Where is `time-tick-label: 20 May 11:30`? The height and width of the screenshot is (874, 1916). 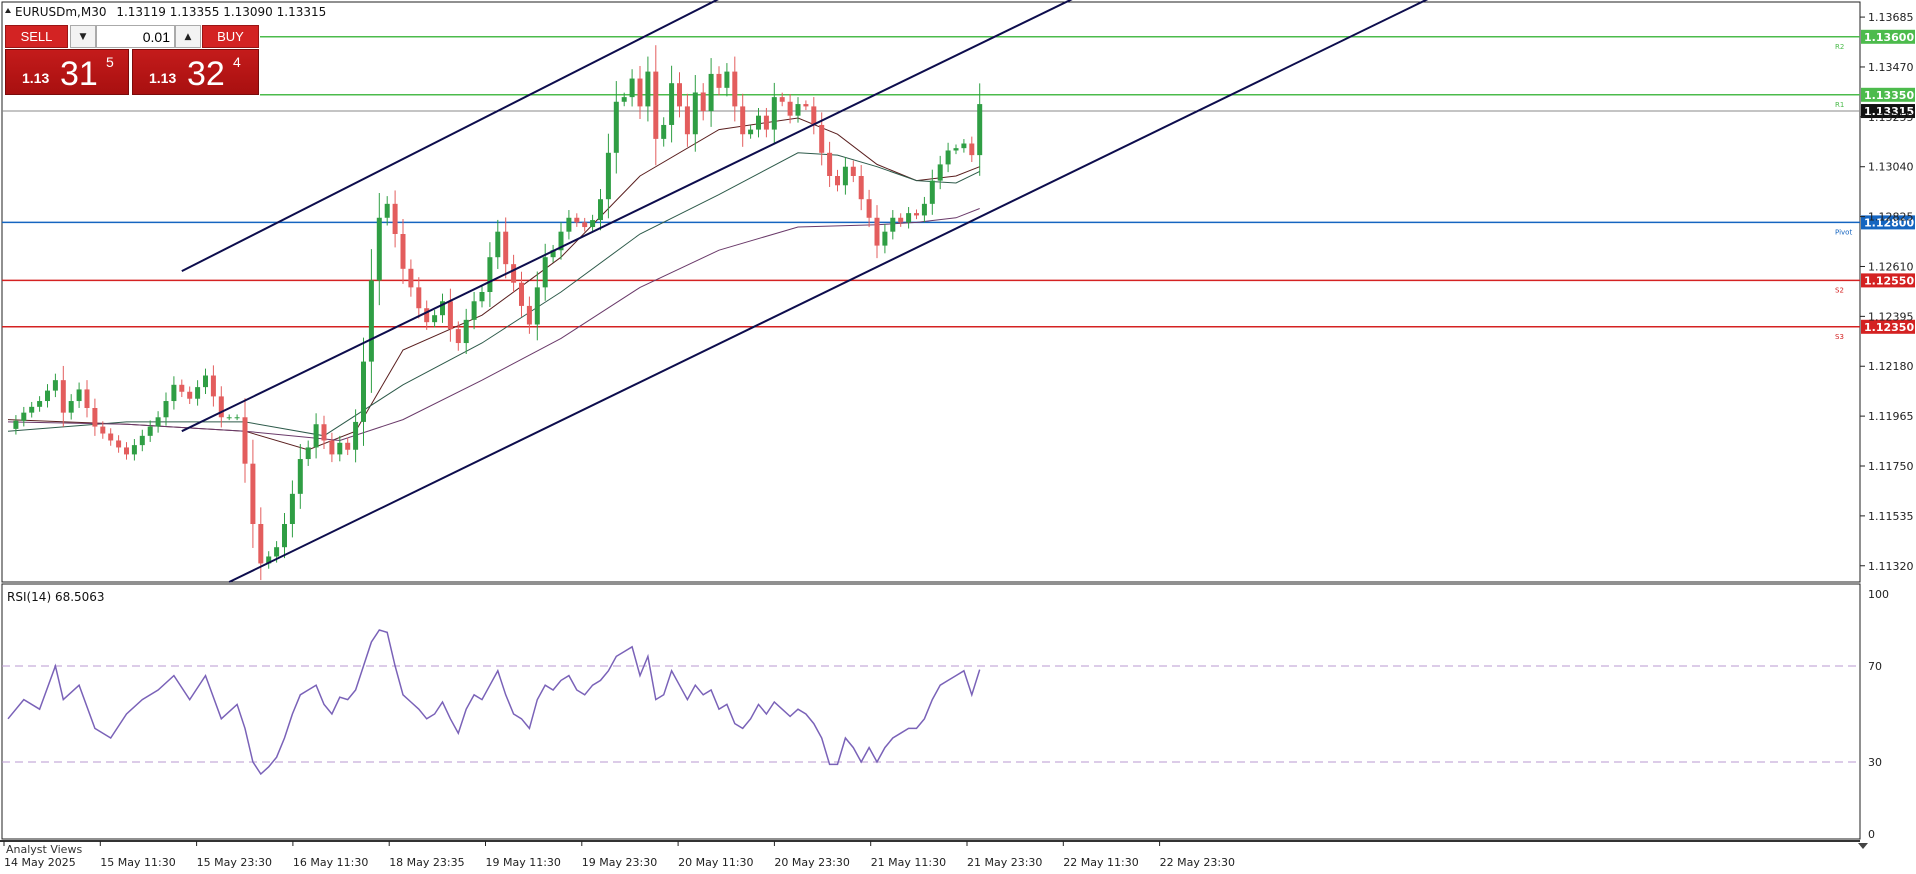
time-tick-label: 20 May 11:30 is located at coordinates (715, 862).